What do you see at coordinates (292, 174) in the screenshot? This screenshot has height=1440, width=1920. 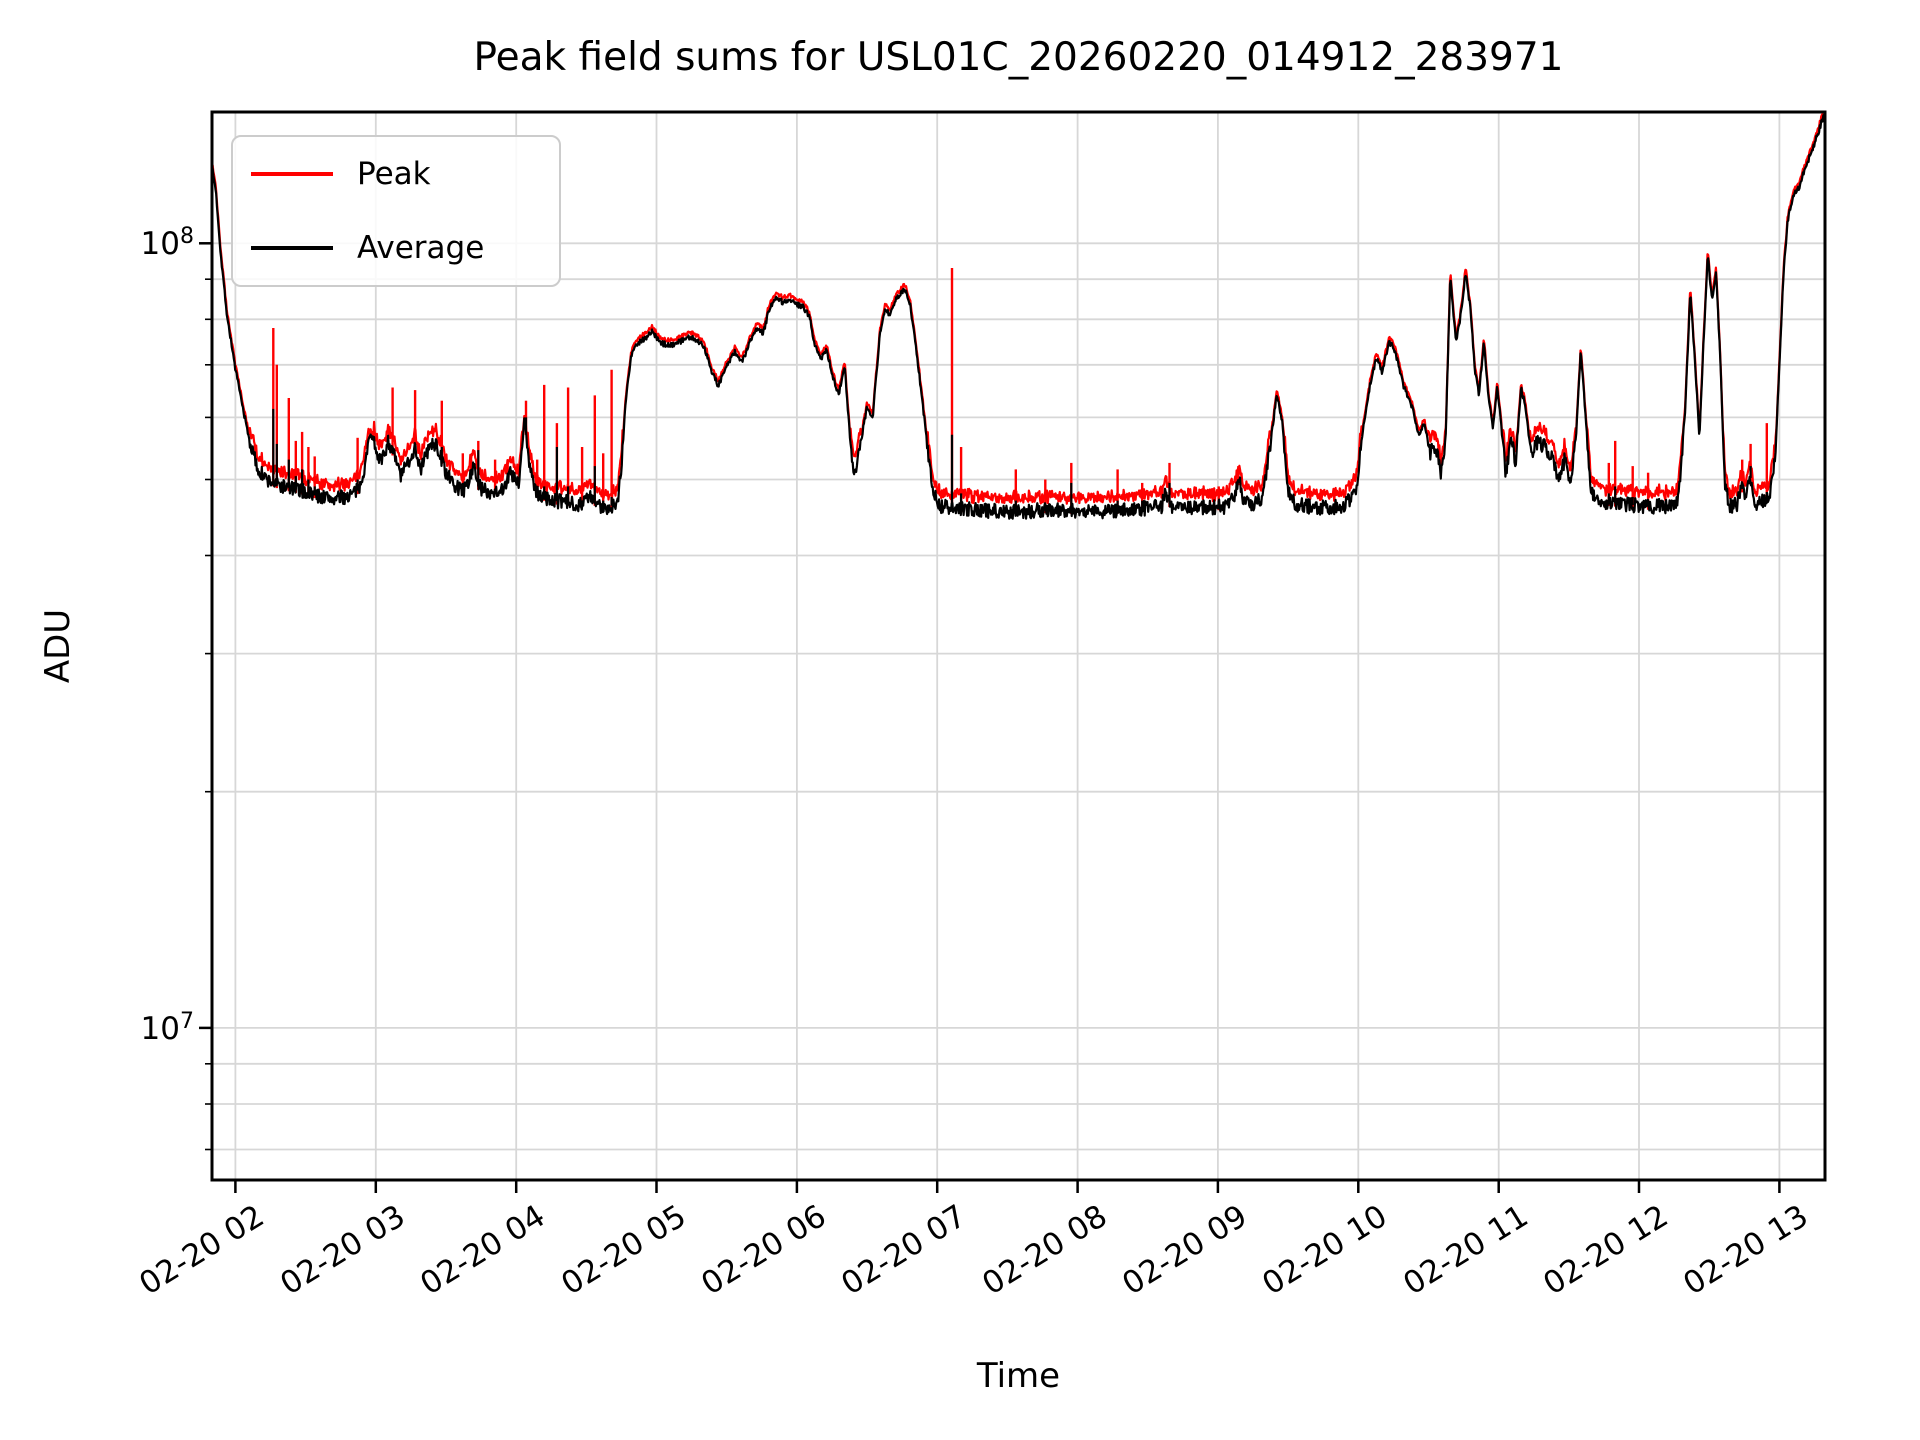 I see `peak-line-swatch` at bounding box center [292, 174].